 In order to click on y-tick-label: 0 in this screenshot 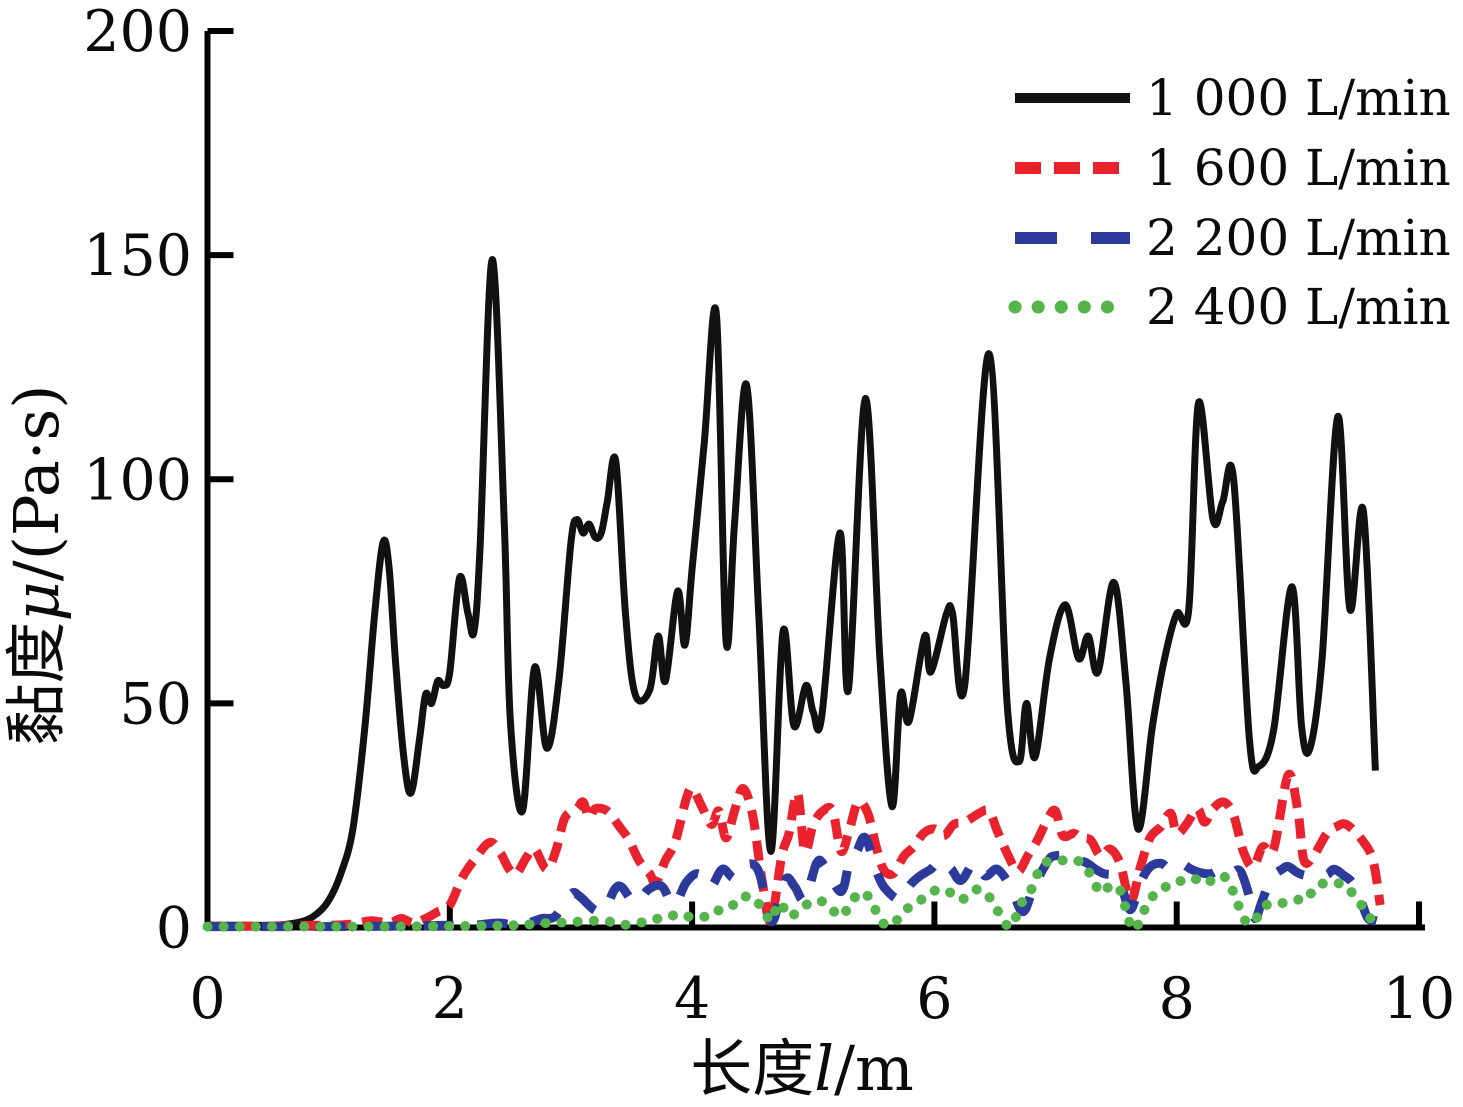, I will do `click(174, 929)`.